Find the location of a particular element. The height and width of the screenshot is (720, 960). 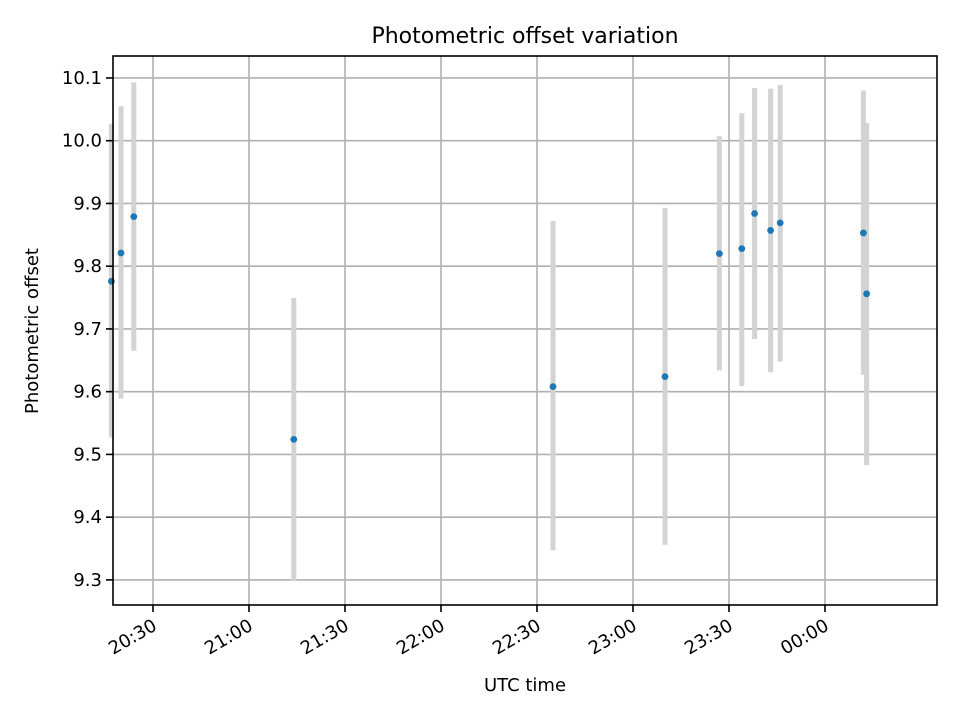

x-tick-label: 22:30 is located at coordinates (516, 637).